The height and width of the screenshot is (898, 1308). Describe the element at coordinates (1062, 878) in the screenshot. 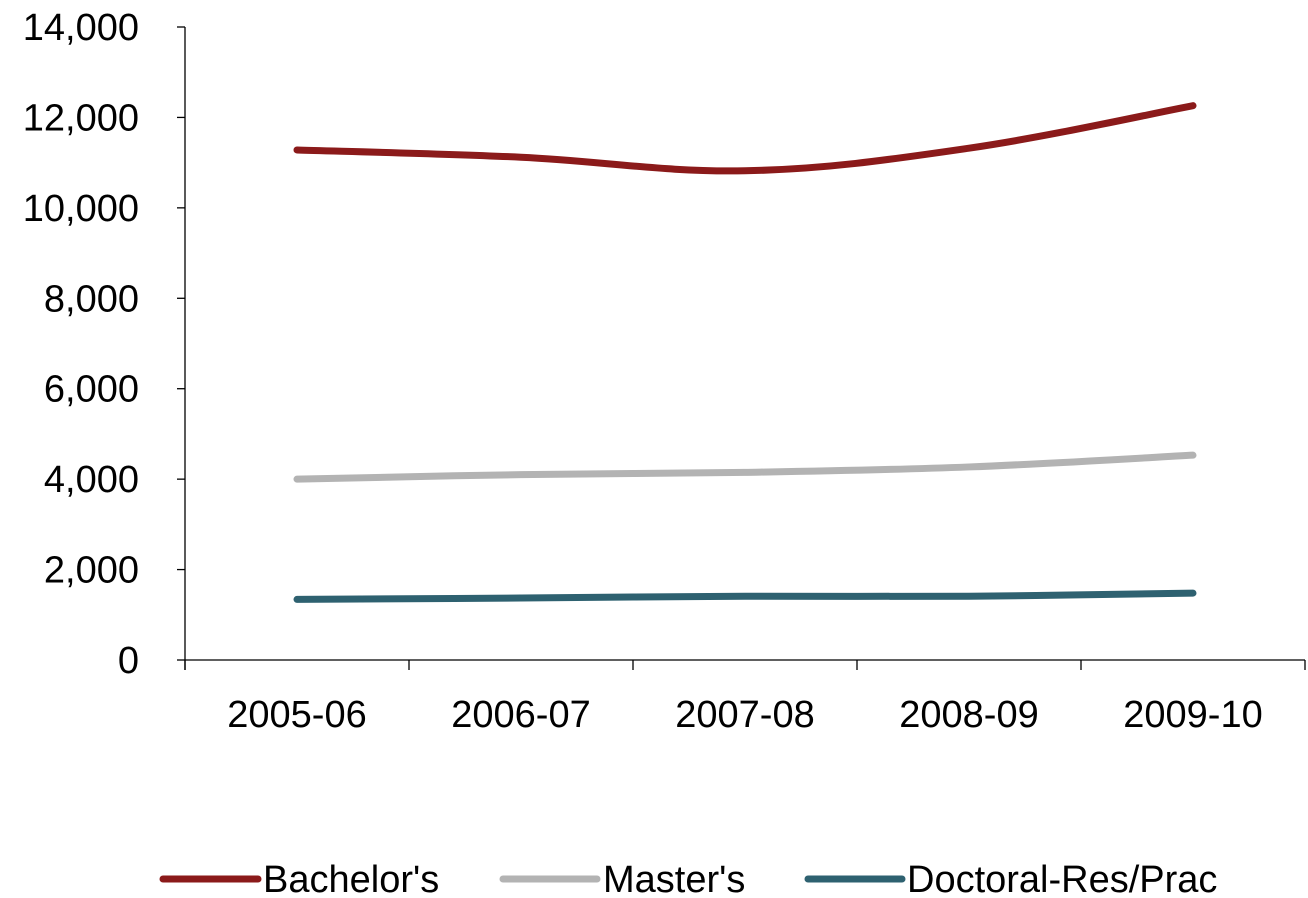

I see `legend-label-doctoral-res-prac: Doctoral-Res/Prac` at that location.